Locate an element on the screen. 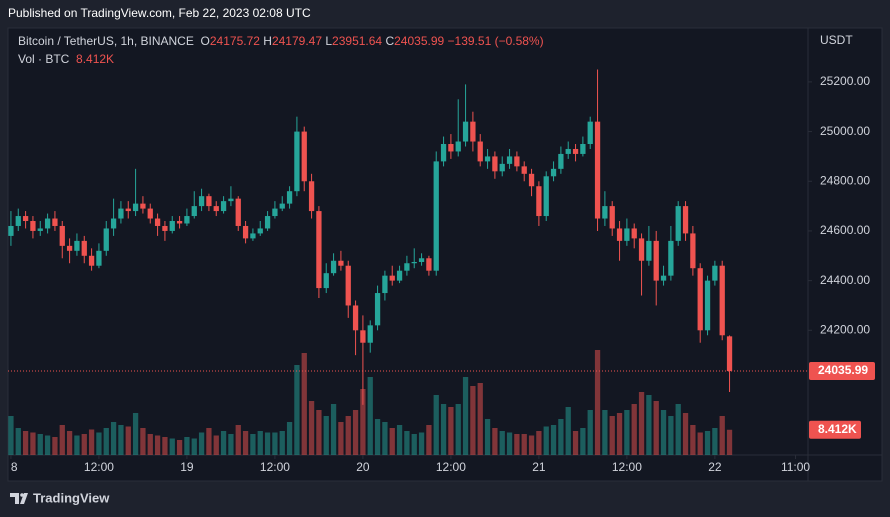 Image resolution: width=890 pixels, height=517 pixels. ohlc-key: O is located at coordinates (205, 41).